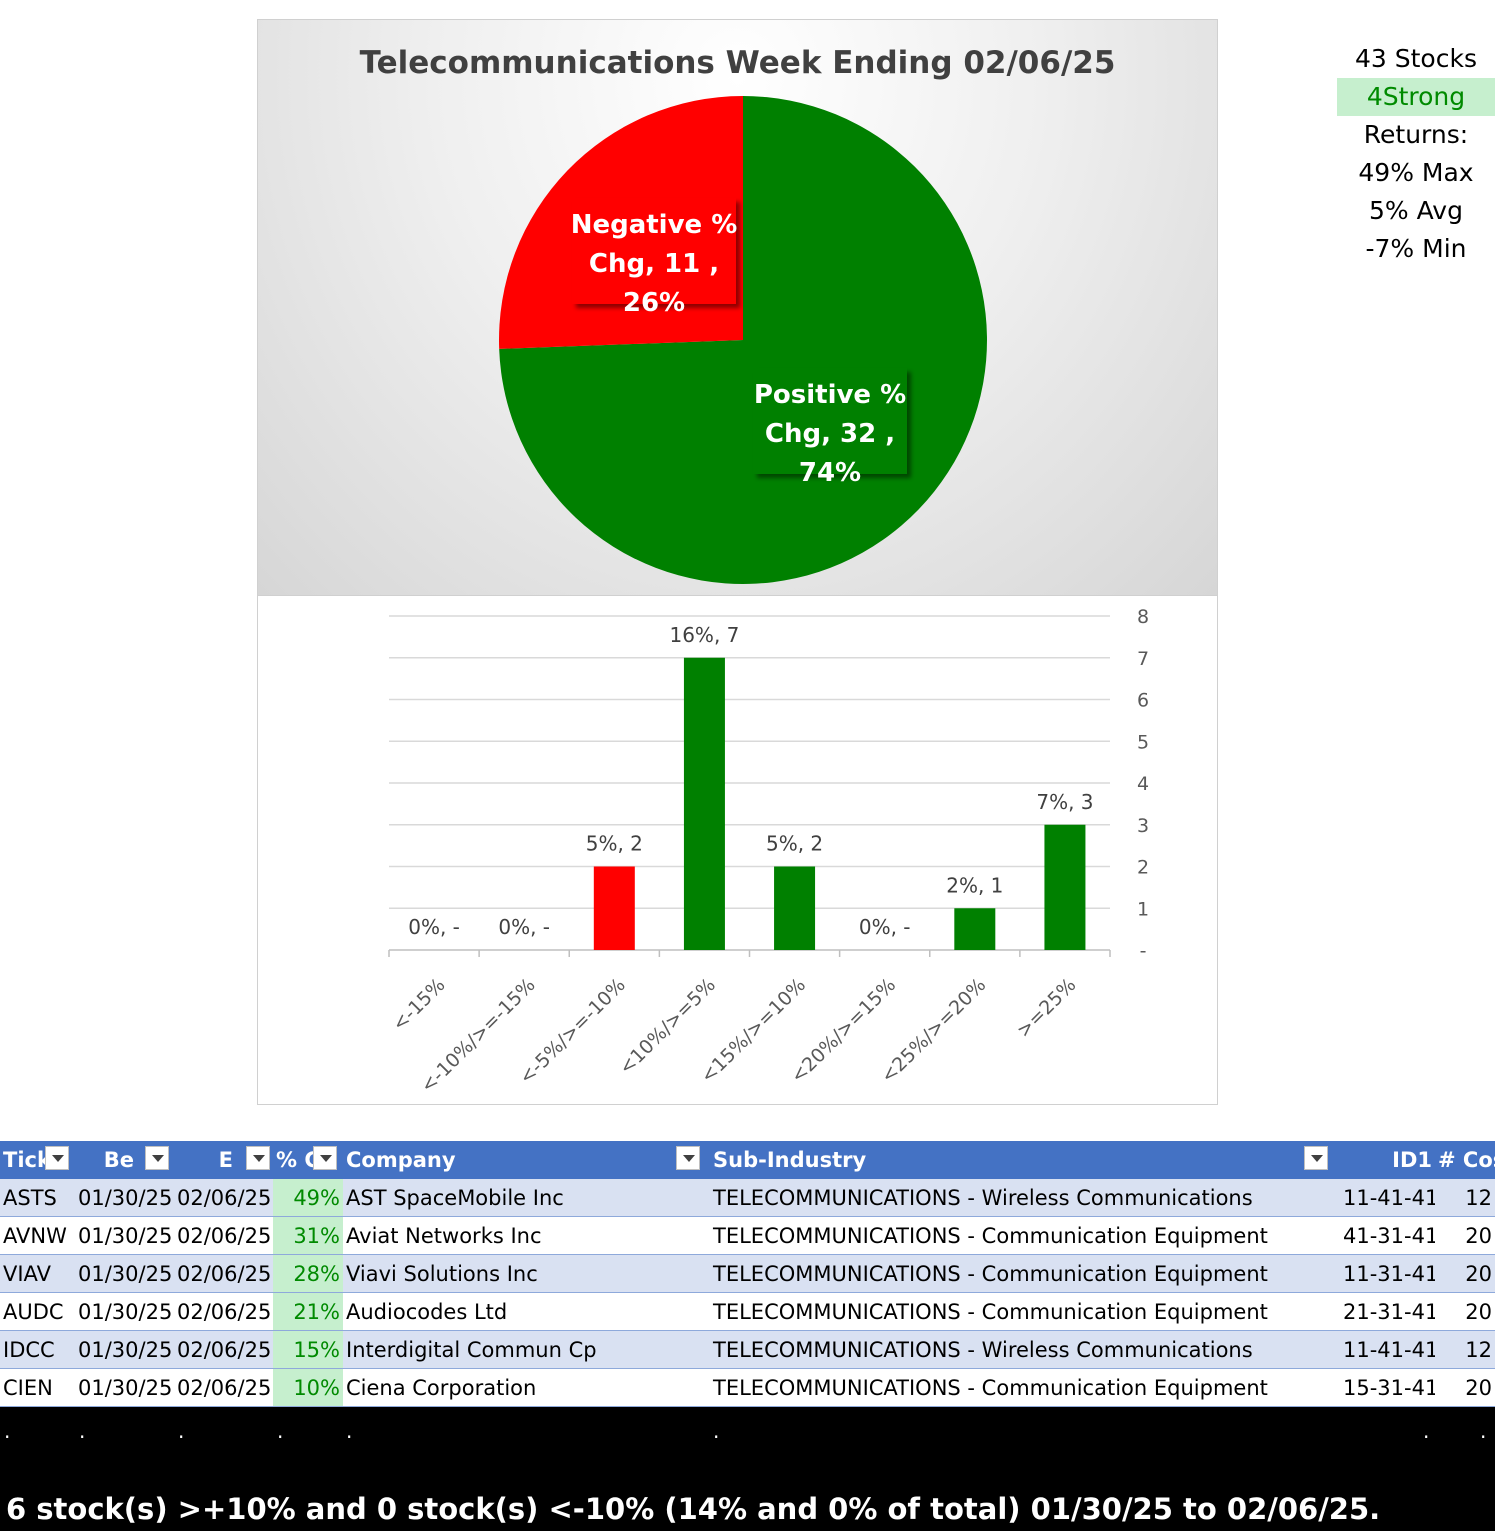  What do you see at coordinates (308, 1387) in the screenshot?
I see `pct-change-cell: 10%` at bounding box center [308, 1387].